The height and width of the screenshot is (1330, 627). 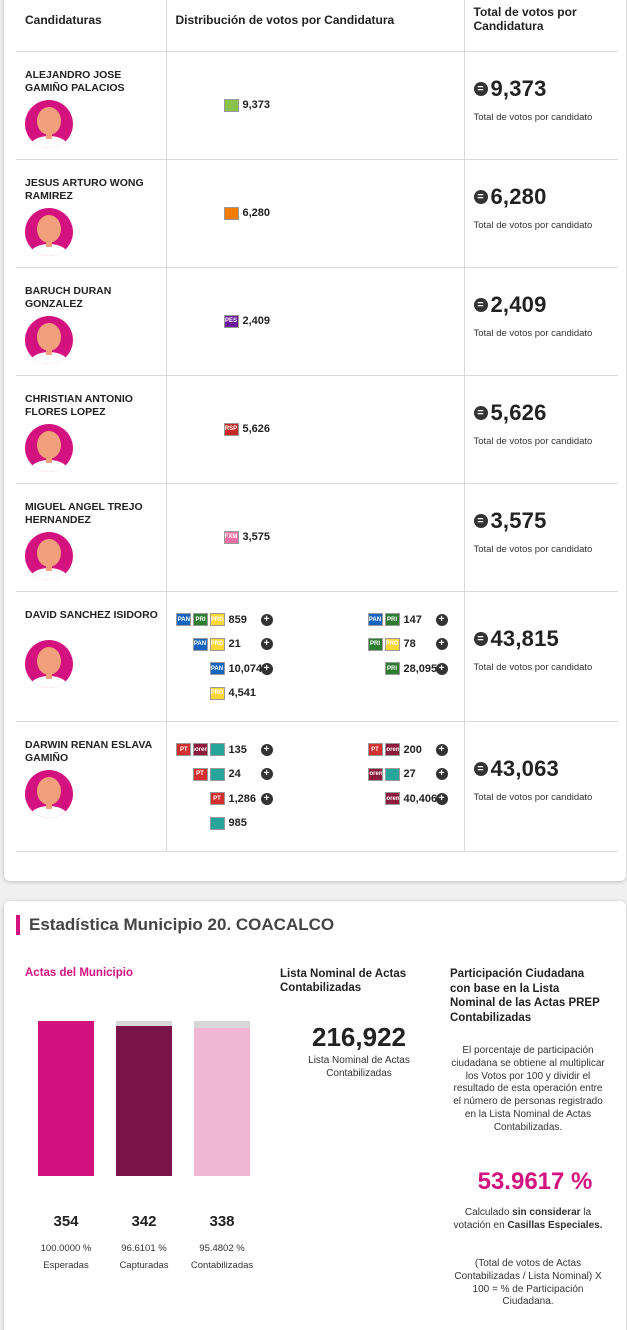 What do you see at coordinates (392, 644) in the screenshot?
I see `party-prd-logo: PRD` at bounding box center [392, 644].